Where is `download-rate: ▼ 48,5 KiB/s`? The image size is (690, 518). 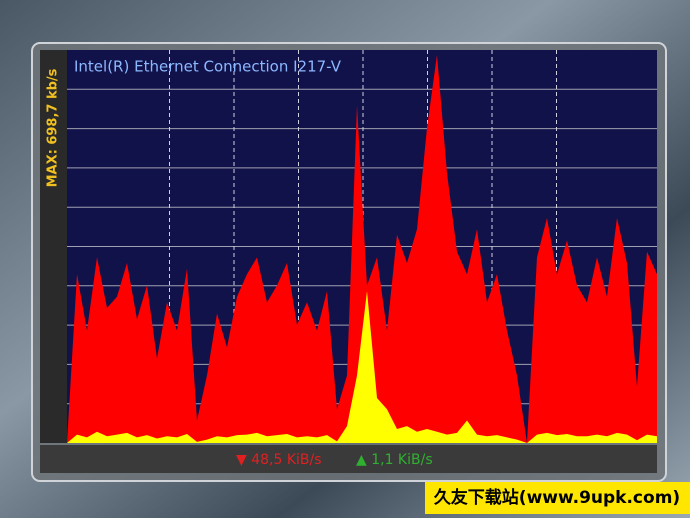
download-rate: ▼ 48,5 KiB/s is located at coordinates (279, 460).